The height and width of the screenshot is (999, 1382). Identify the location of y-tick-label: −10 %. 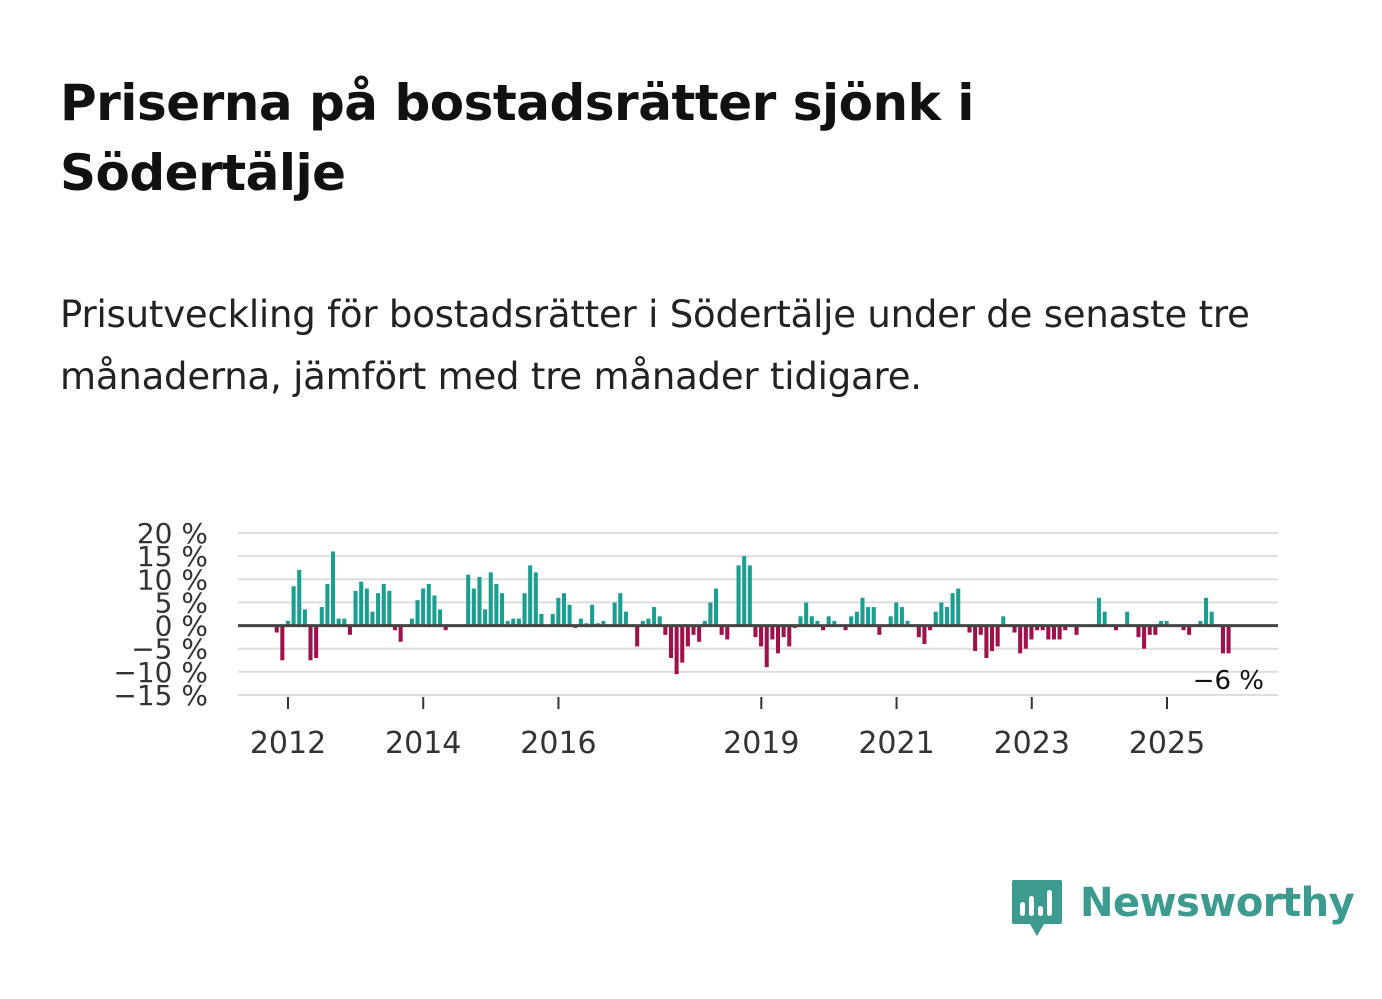
(160, 672).